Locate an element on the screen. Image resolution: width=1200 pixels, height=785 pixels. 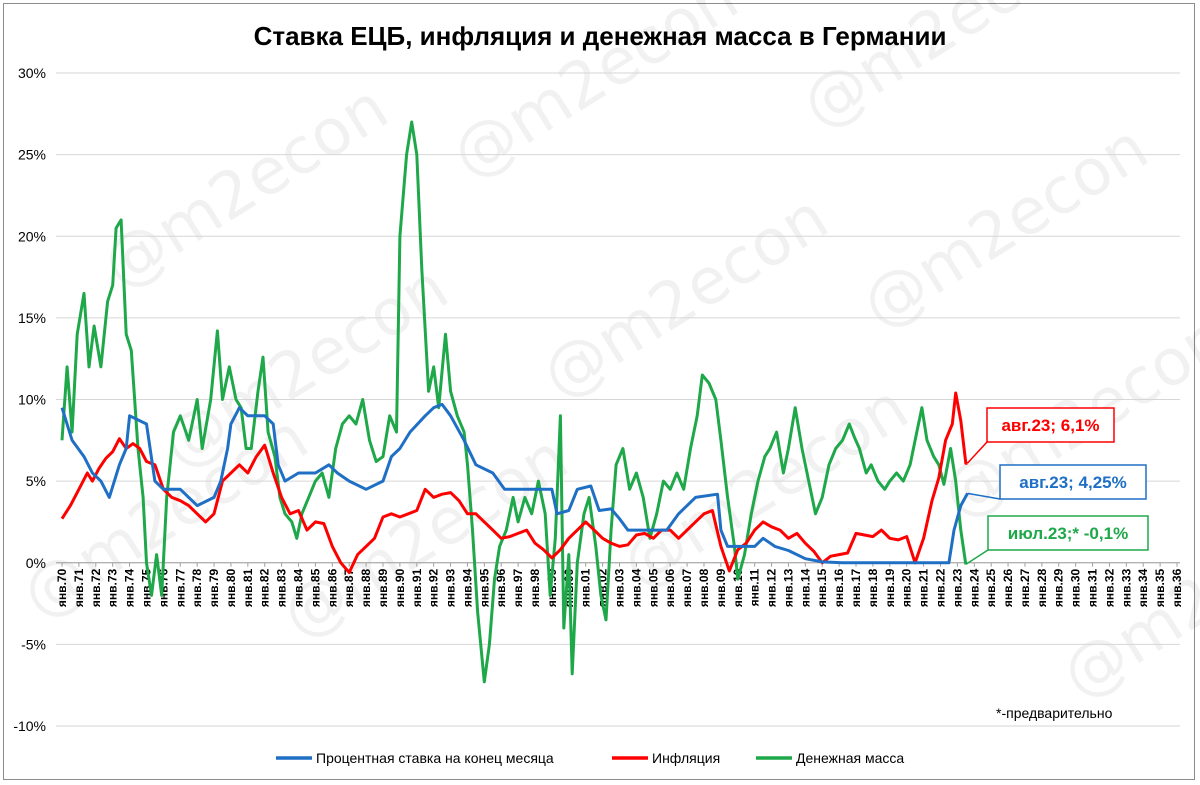
x-tick-label: янв.89 is located at coordinates (383, 587).